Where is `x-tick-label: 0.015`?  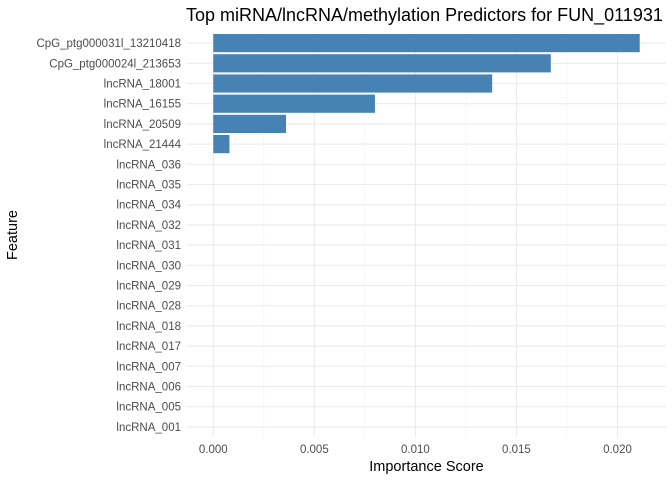 x-tick-label: 0.015 is located at coordinates (516, 450).